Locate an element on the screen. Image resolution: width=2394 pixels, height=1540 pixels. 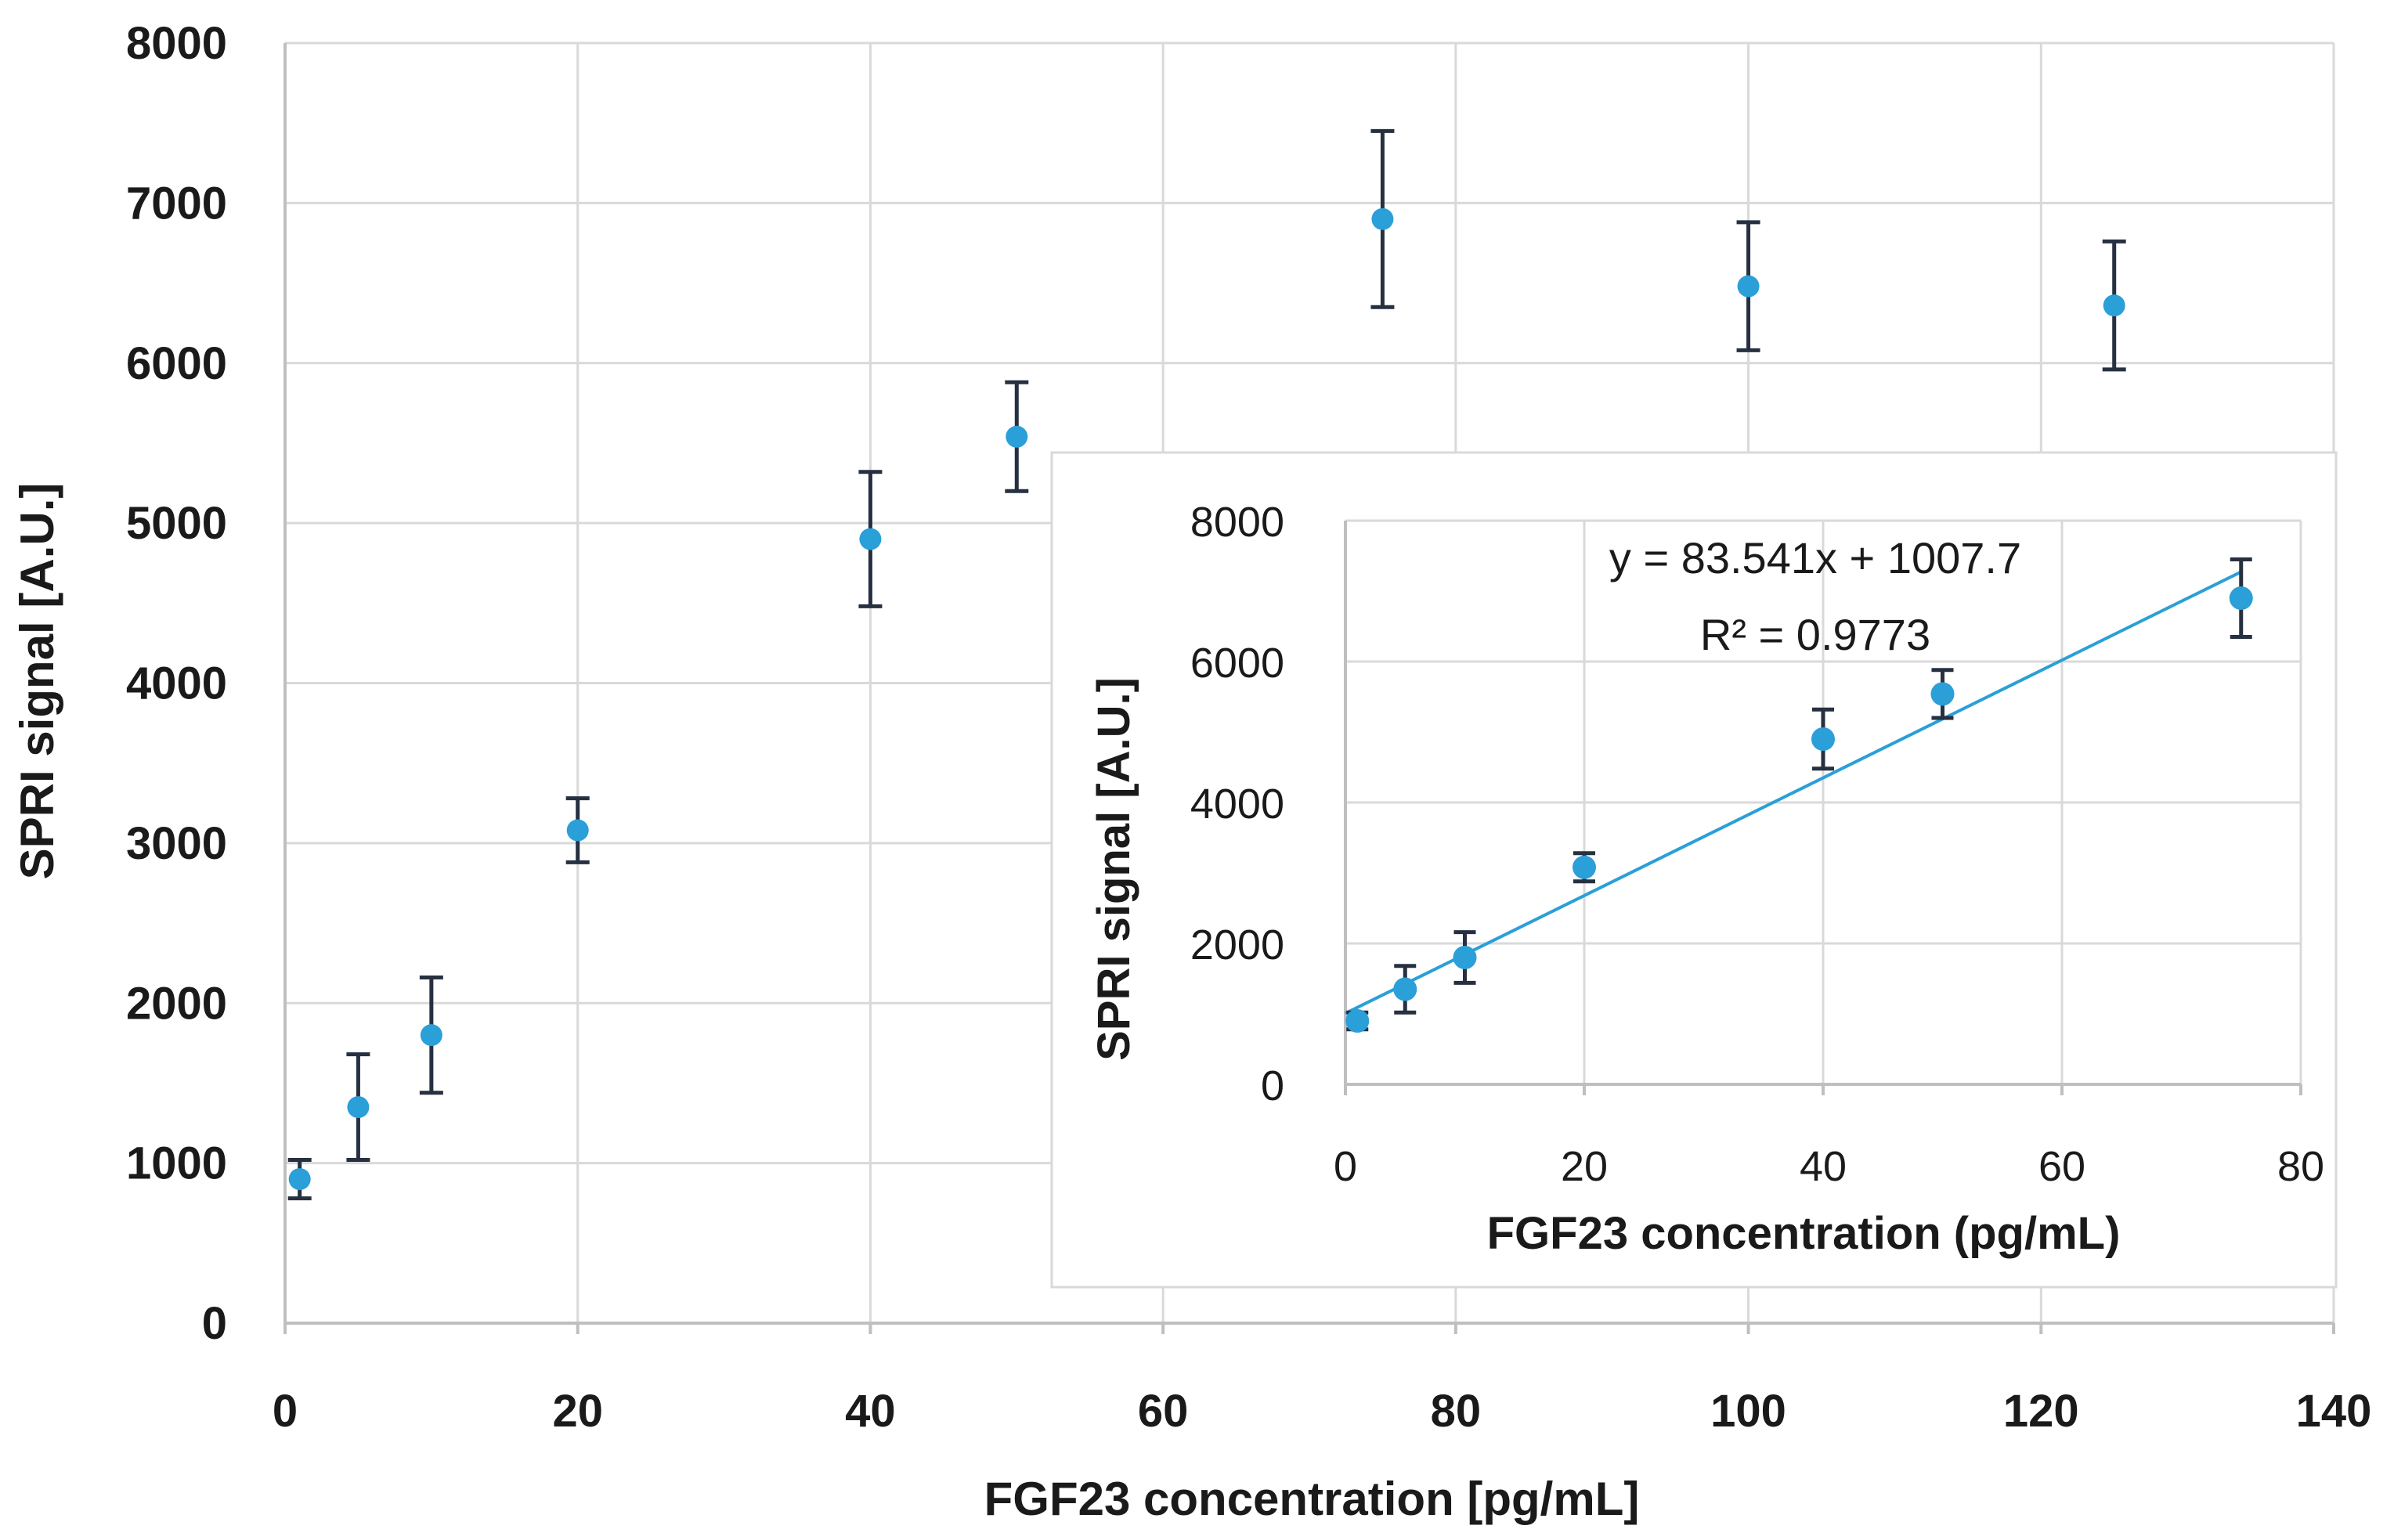
main-y-tick-label: 4000 is located at coordinates (176, 684).